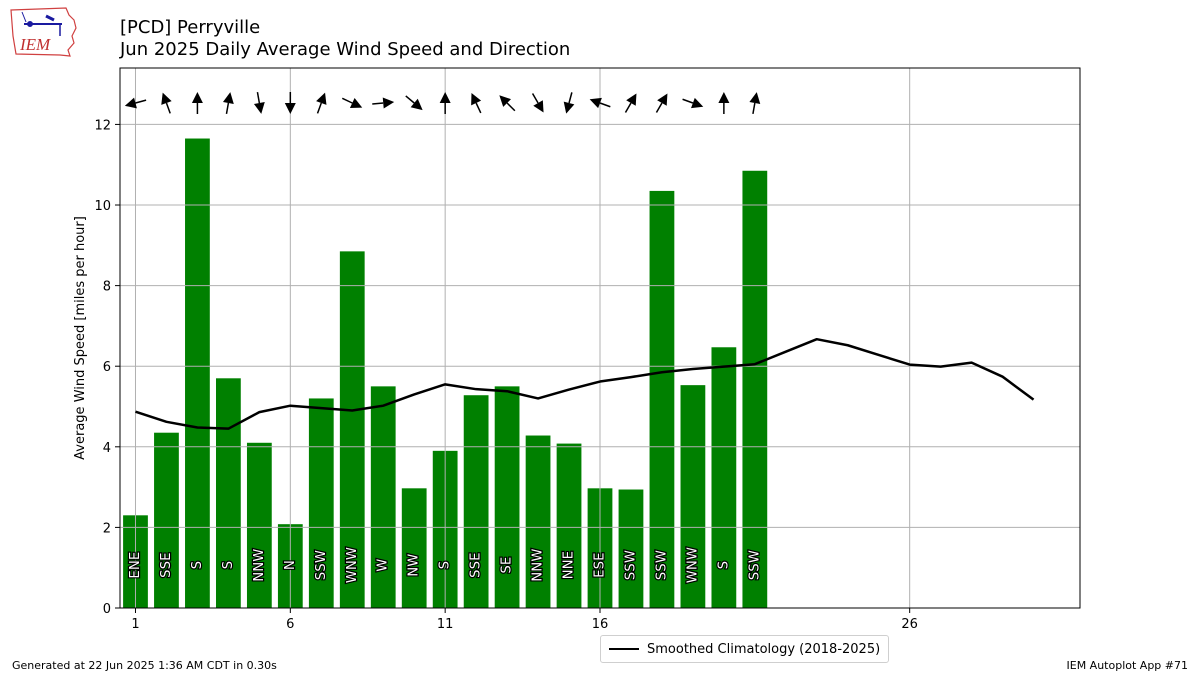  I want to click on x-tick-label: 6, so click(290, 624).